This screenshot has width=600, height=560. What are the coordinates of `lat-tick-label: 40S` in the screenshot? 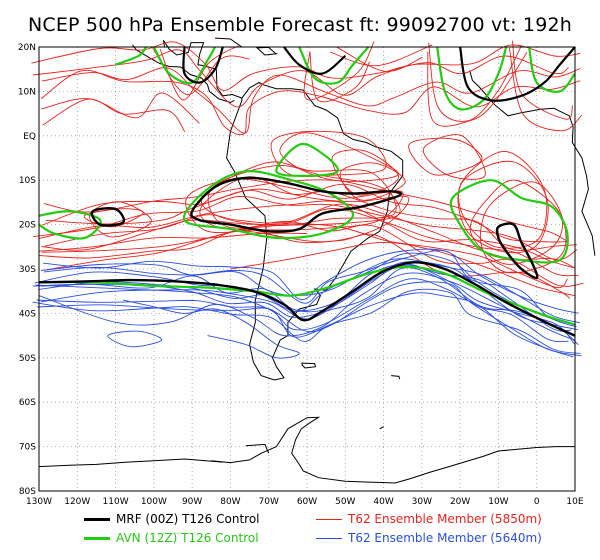 It's located at (27, 314).